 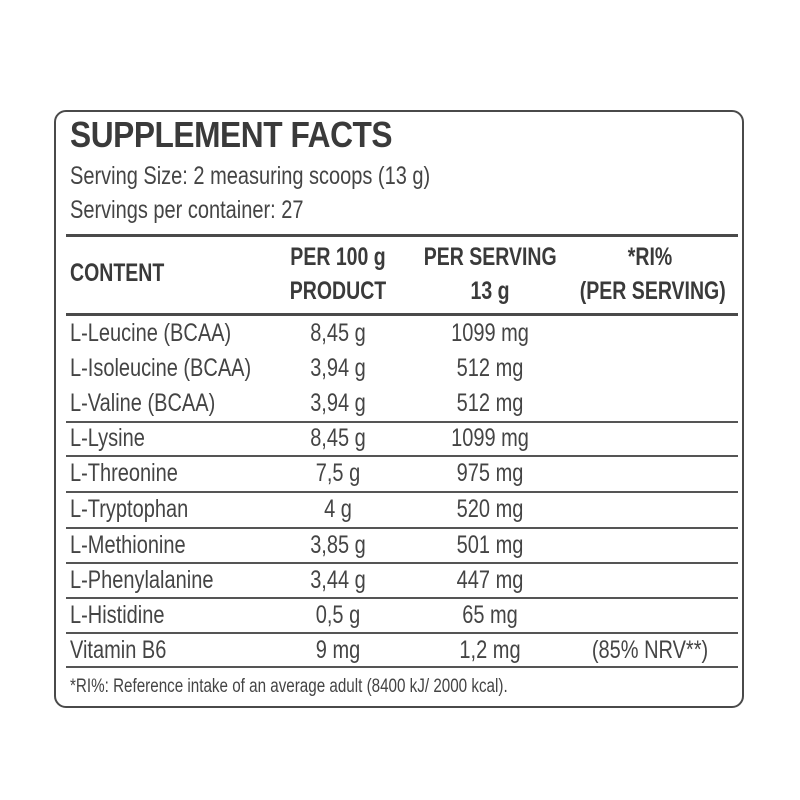 I want to click on row-perserving: 65 mg, so click(x=490, y=615).